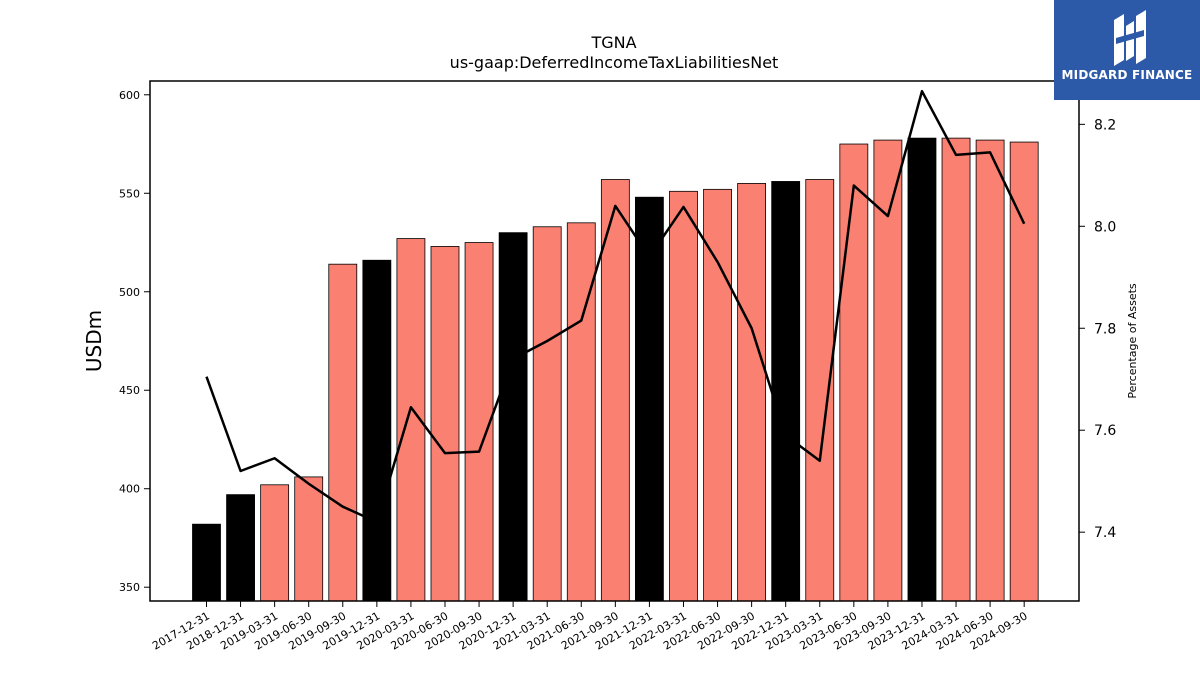 The width and height of the screenshot is (1200, 675). Describe the element at coordinates (129, 292) in the screenshot. I see `y-tick-label: 500` at that location.